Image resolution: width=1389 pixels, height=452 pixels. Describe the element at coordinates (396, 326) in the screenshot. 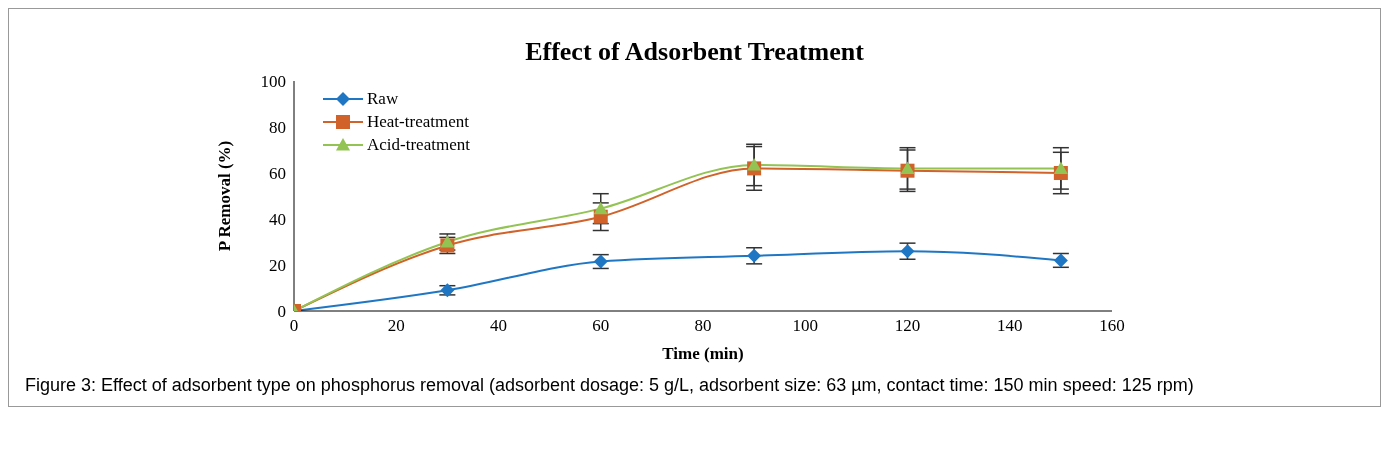

I see `x-tick-label: 20` at that location.